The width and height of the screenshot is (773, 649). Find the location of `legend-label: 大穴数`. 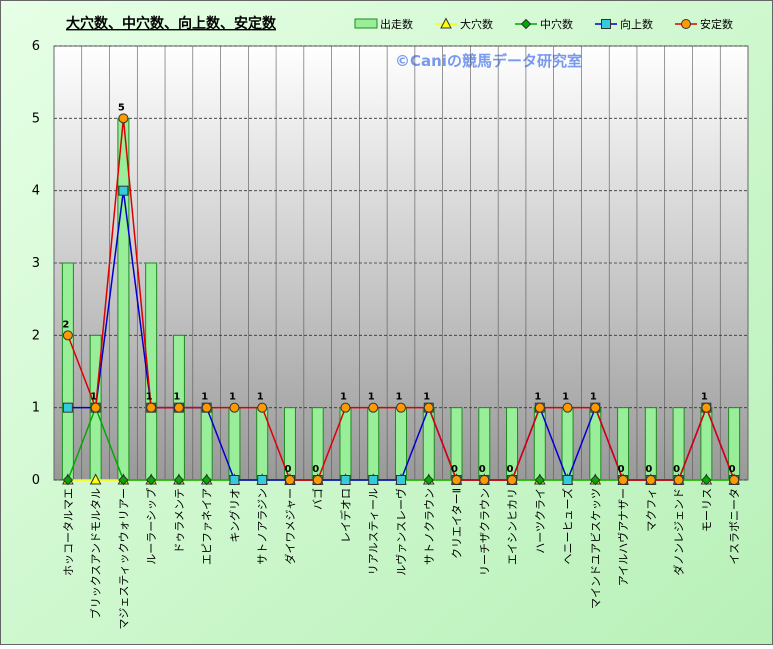

legend-label: 大穴数 is located at coordinates (476, 24).